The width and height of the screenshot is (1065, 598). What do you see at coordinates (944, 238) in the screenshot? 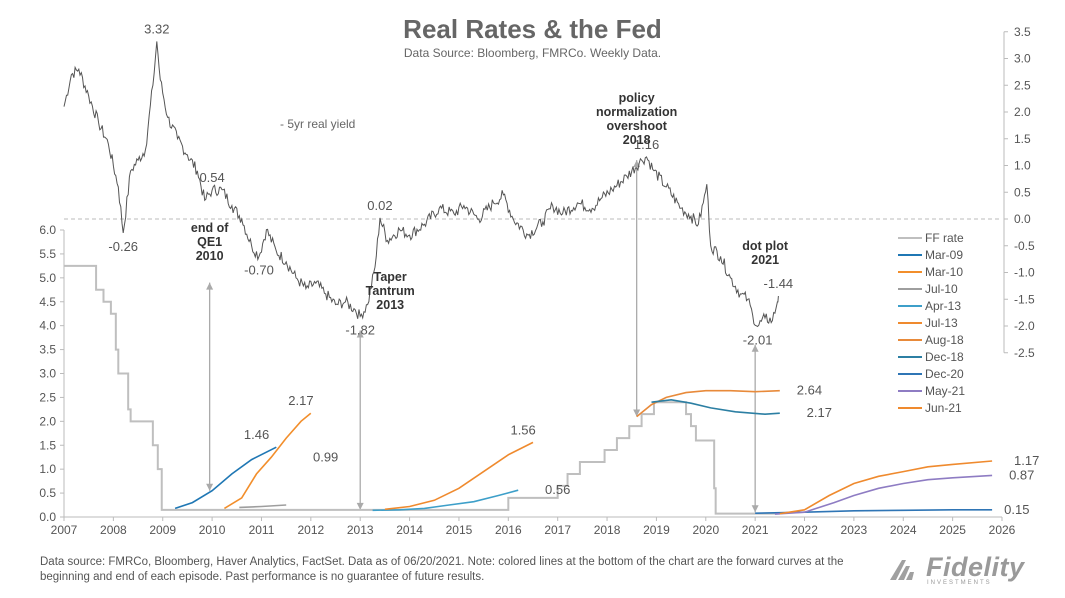
I see `legend-label: FF rate` at bounding box center [944, 238].